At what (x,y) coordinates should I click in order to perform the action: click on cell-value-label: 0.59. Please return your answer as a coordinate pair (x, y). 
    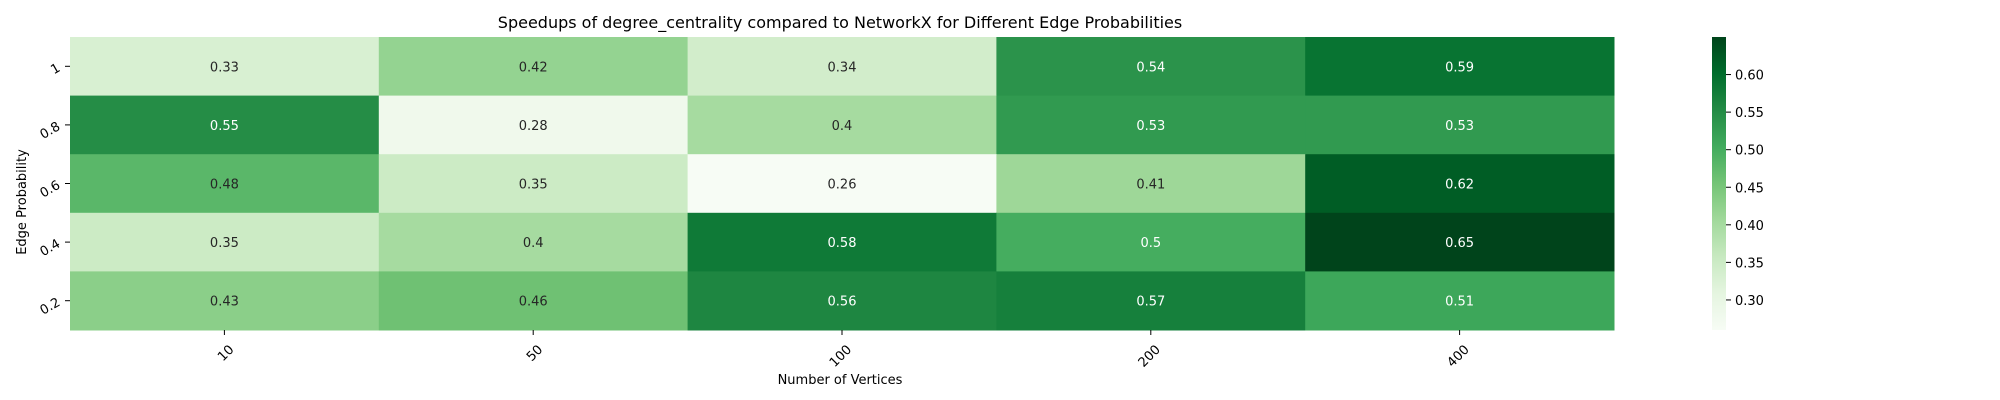
    Looking at the image, I should click on (1459, 67).